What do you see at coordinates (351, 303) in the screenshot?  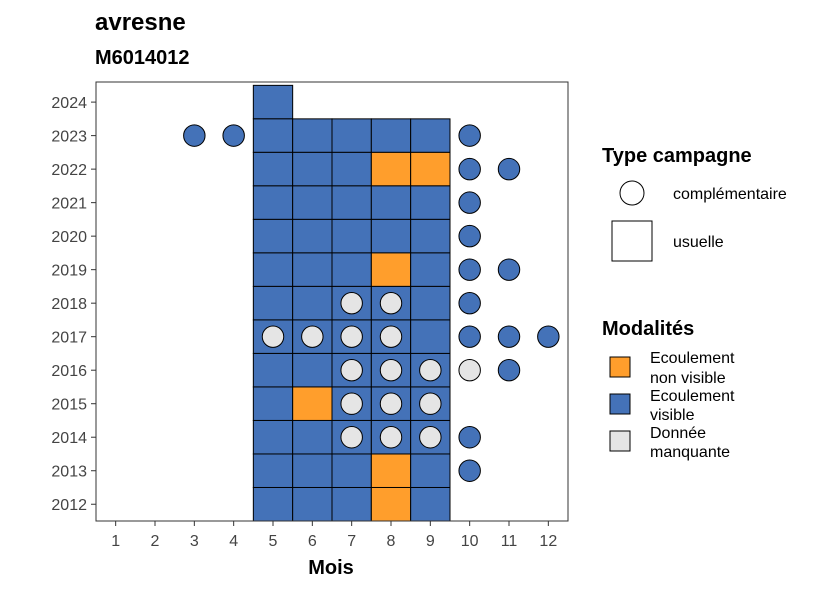 I see `point-2018-7-donnee-manquante` at bounding box center [351, 303].